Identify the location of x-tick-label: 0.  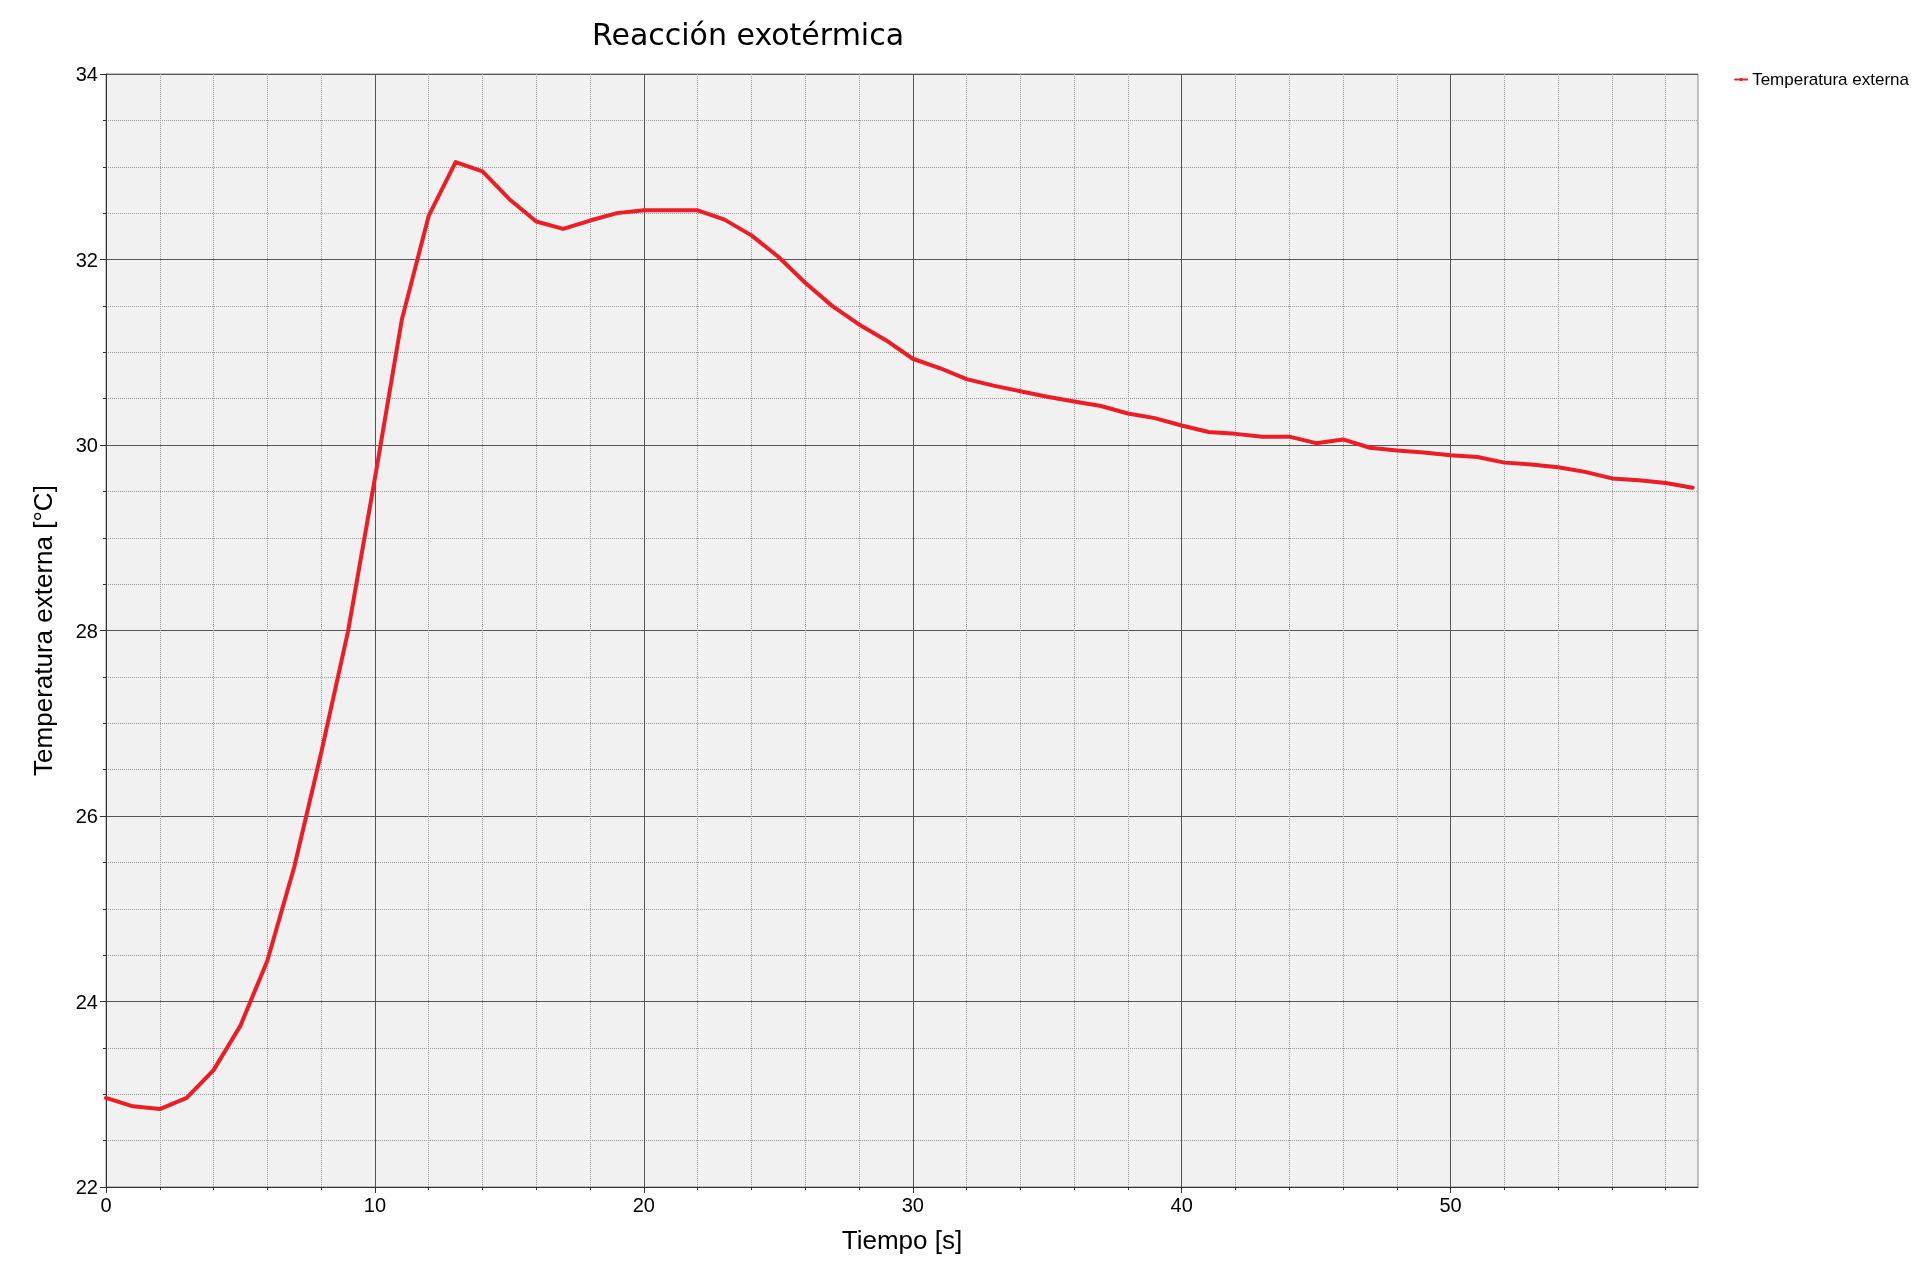
(106, 1205).